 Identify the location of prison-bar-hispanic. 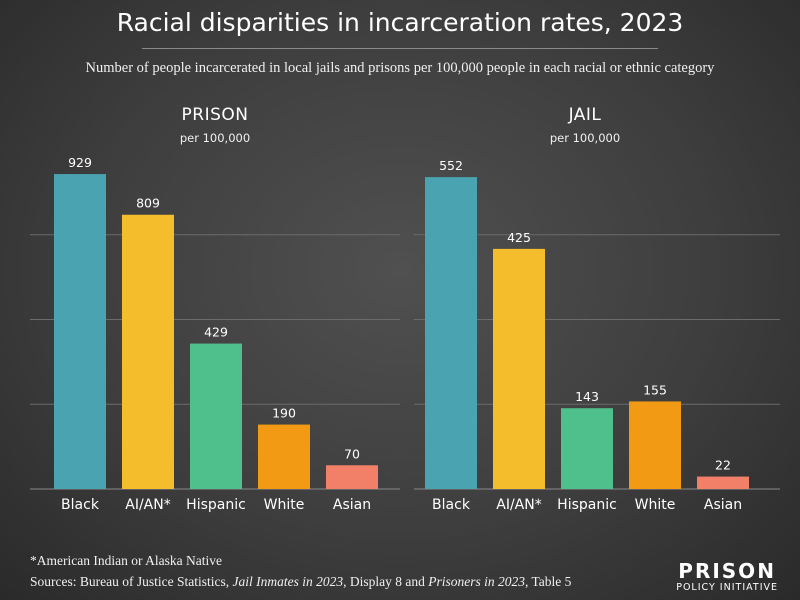
(216, 416).